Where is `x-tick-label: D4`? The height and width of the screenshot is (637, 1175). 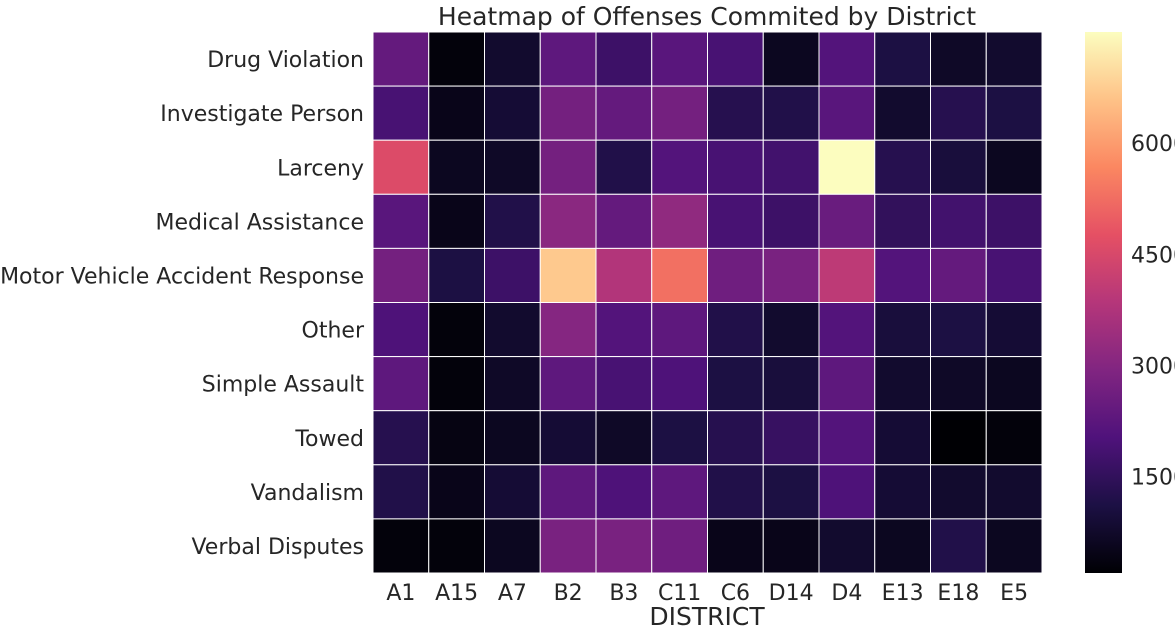 x-tick-label: D4 is located at coordinates (846, 593).